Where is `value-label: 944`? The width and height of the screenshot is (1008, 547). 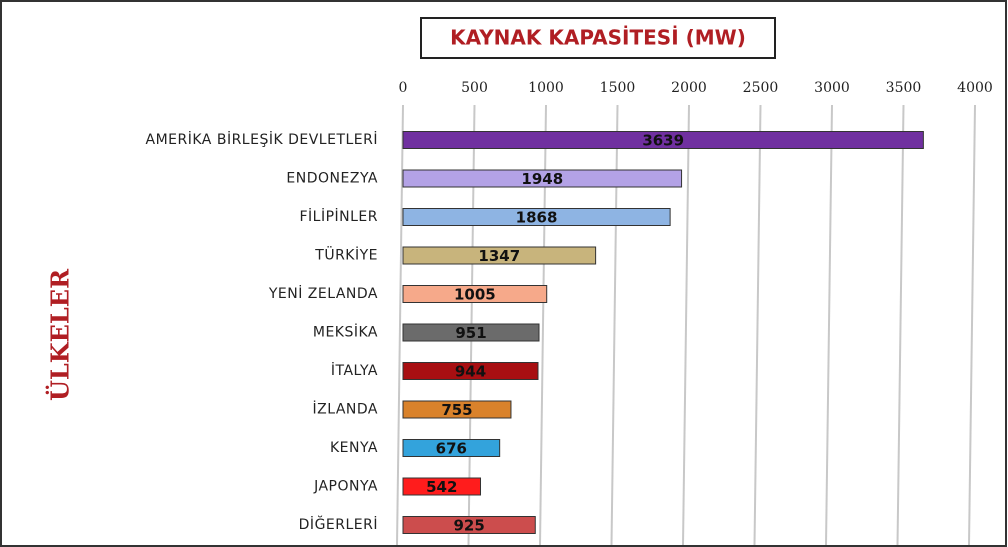 value-label: 944 is located at coordinates (470, 372).